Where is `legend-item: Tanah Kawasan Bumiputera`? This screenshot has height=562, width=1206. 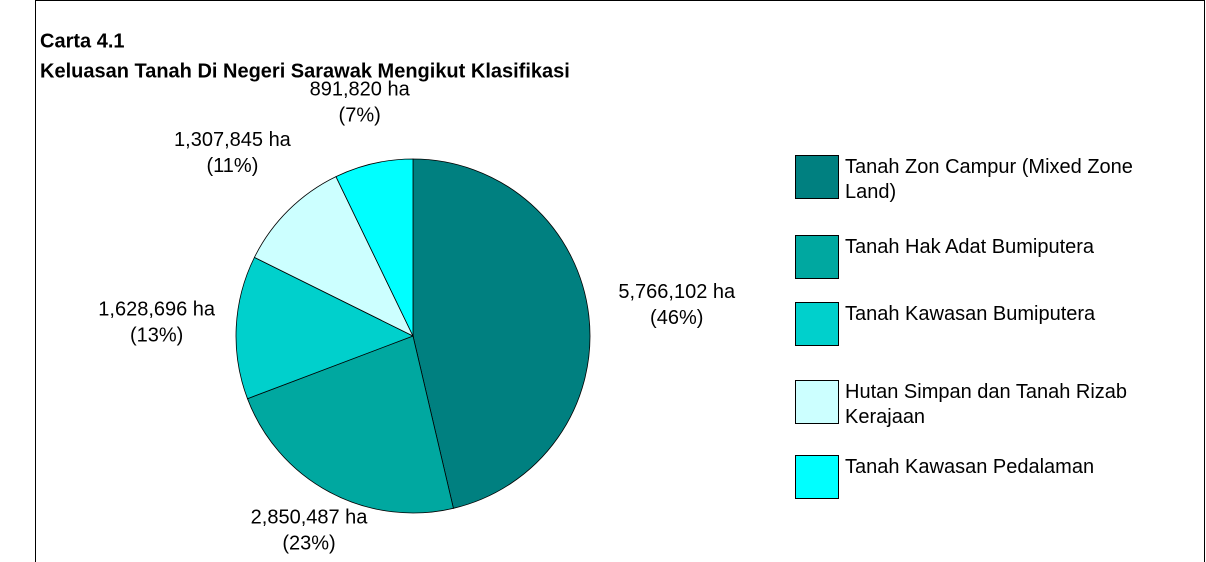
legend-item: Tanah Kawasan Bumiputera is located at coordinates (990, 324).